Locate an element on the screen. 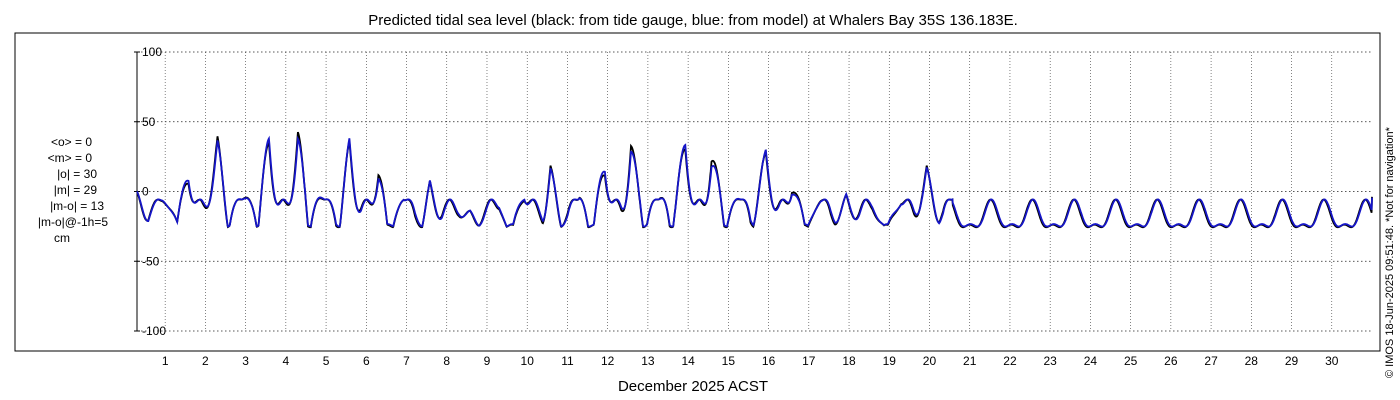  x-tick-label: 13 is located at coordinates (648, 361).